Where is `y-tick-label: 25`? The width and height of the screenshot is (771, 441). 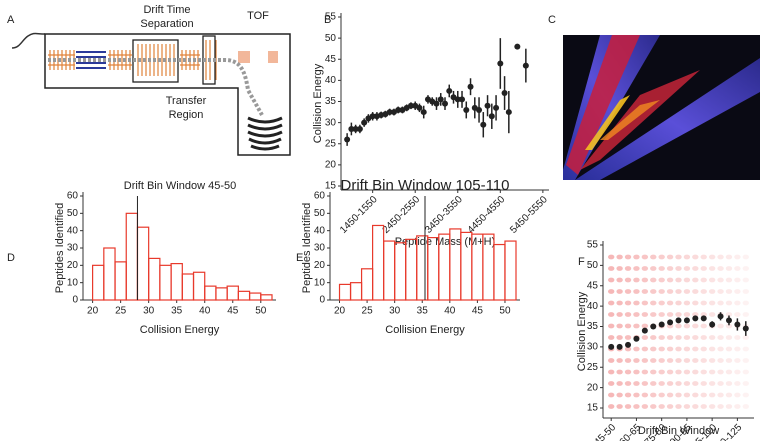
y-tick-label: 25 is located at coordinates (331, 143).